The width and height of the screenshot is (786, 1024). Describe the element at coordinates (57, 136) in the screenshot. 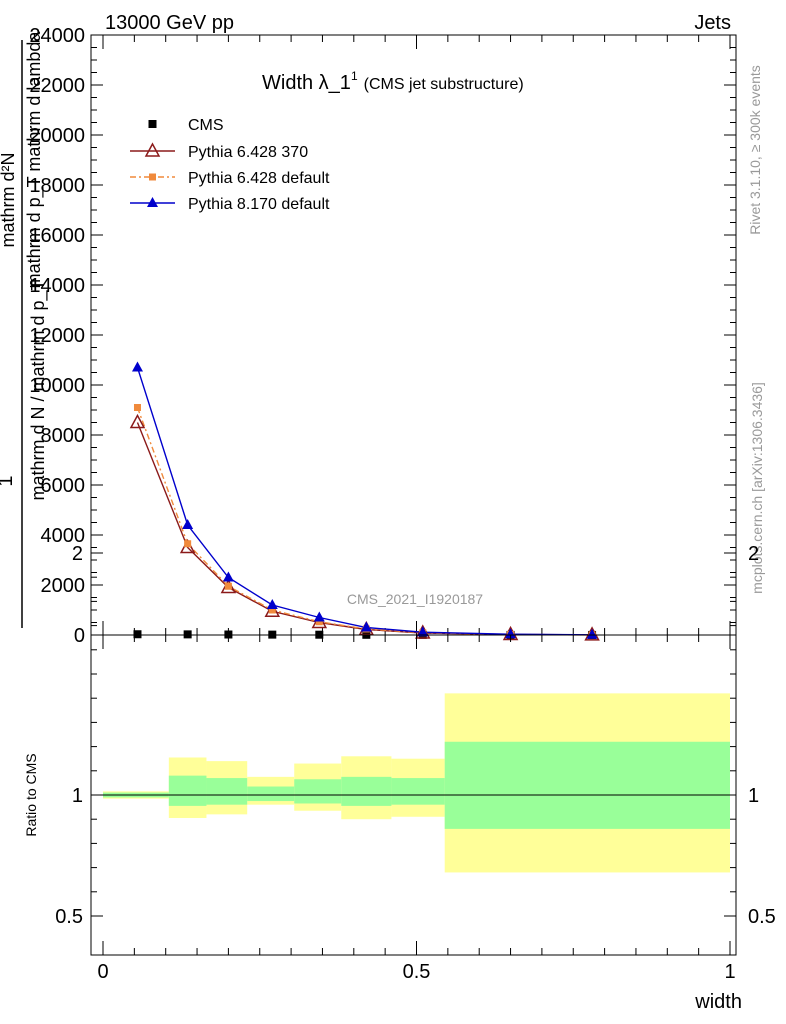

I see `main-y-tick-label: 20000` at that location.